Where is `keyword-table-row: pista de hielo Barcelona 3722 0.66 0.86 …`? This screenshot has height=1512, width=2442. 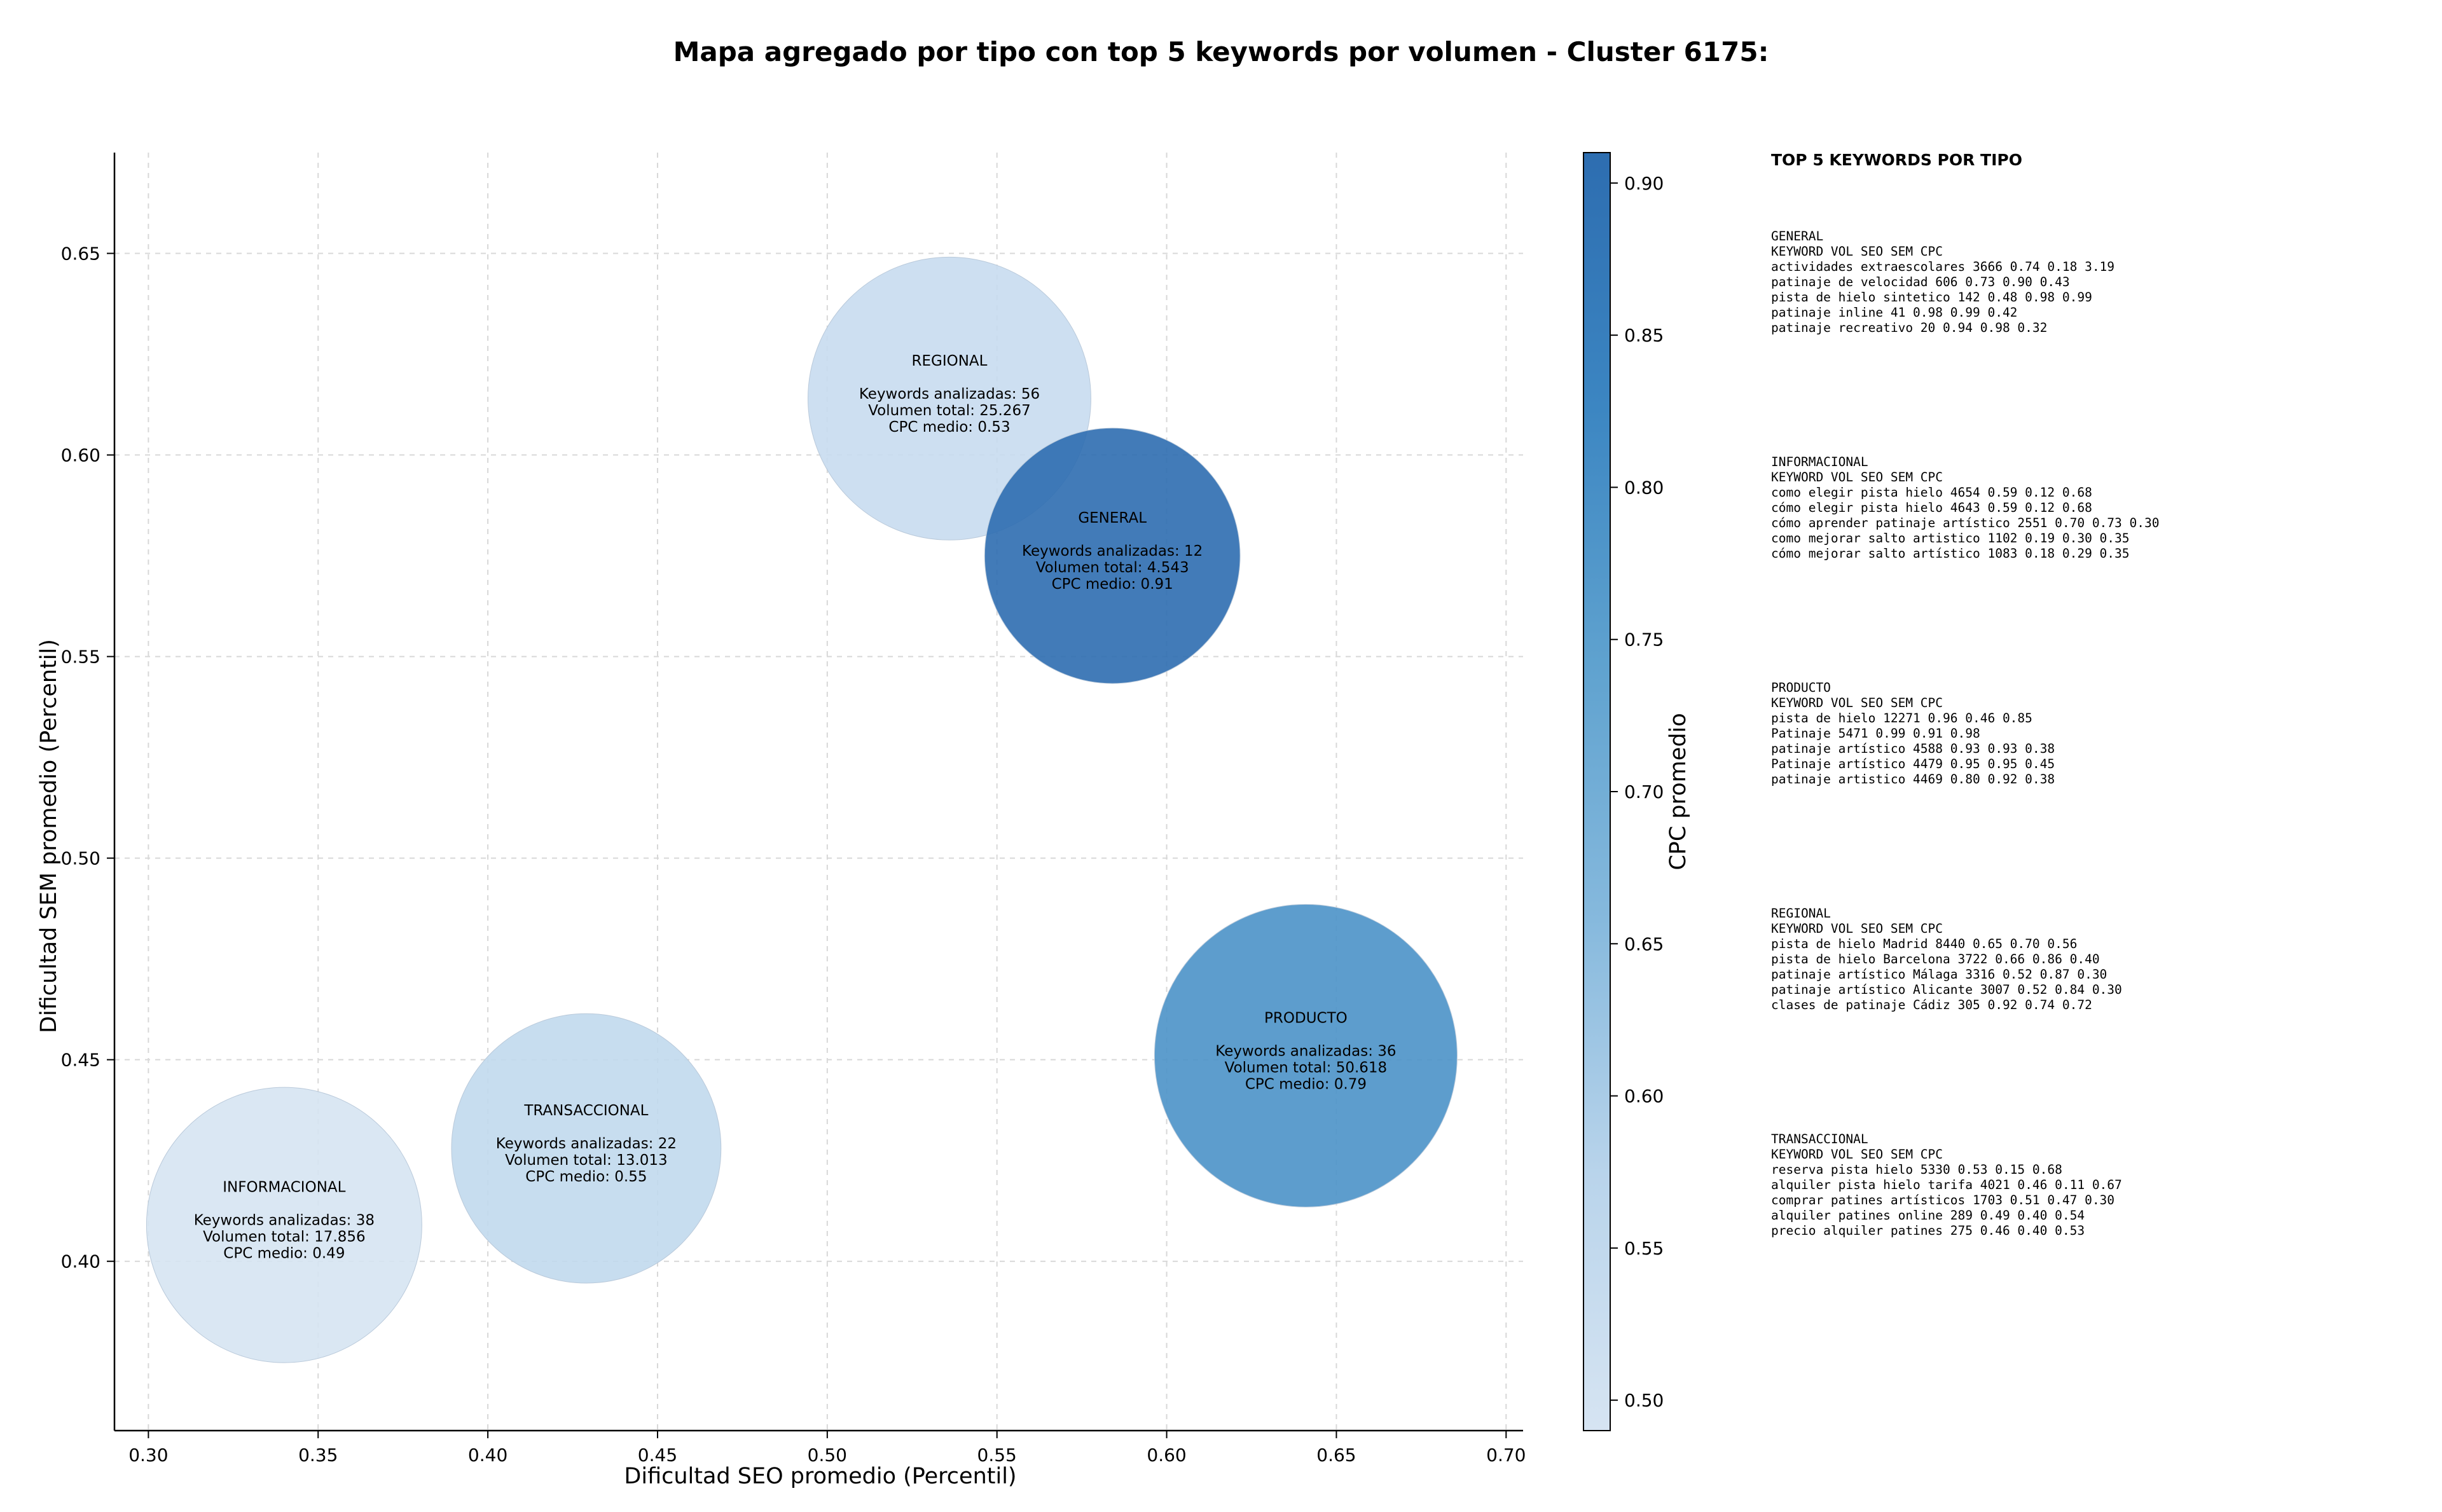
keyword-table-row: pista de hielo Barcelona 3722 0.66 0.86 … is located at coordinates (1935, 959).